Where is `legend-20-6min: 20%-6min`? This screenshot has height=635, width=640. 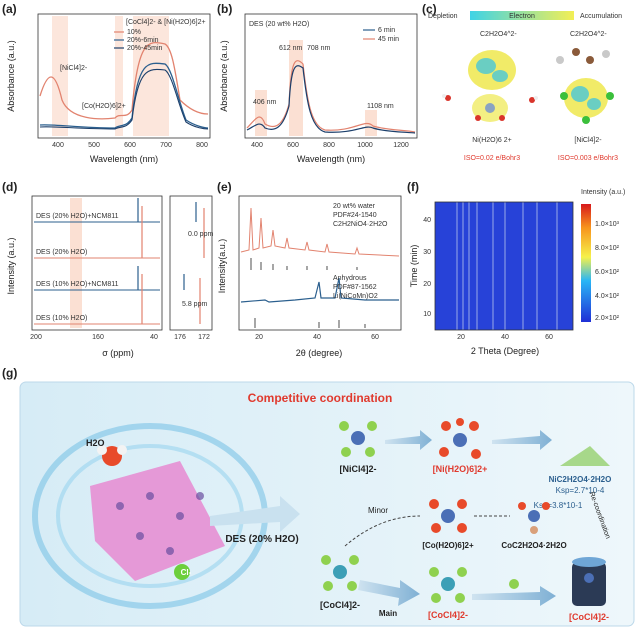 legend-20-6min: 20%-6min is located at coordinates (143, 40).